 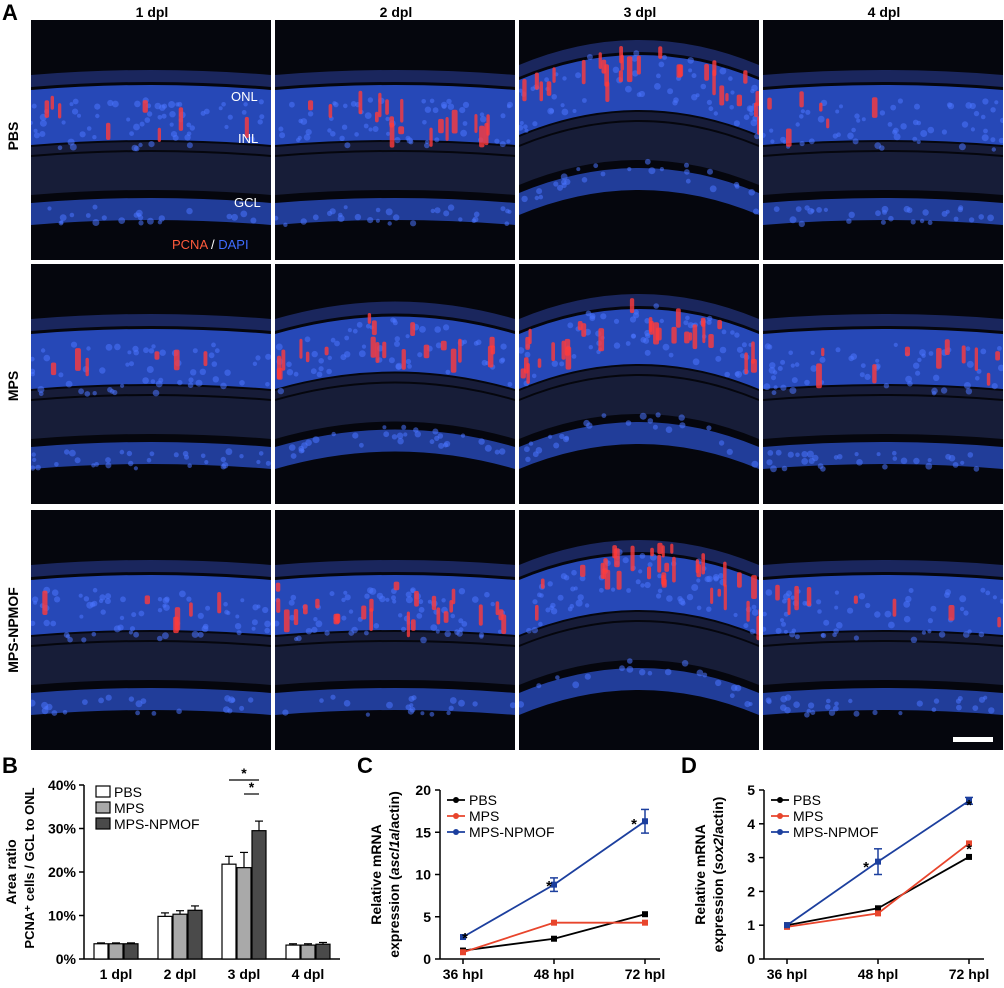 I want to click on y-axis-label-line1: Area ratio, so click(x=11, y=871).